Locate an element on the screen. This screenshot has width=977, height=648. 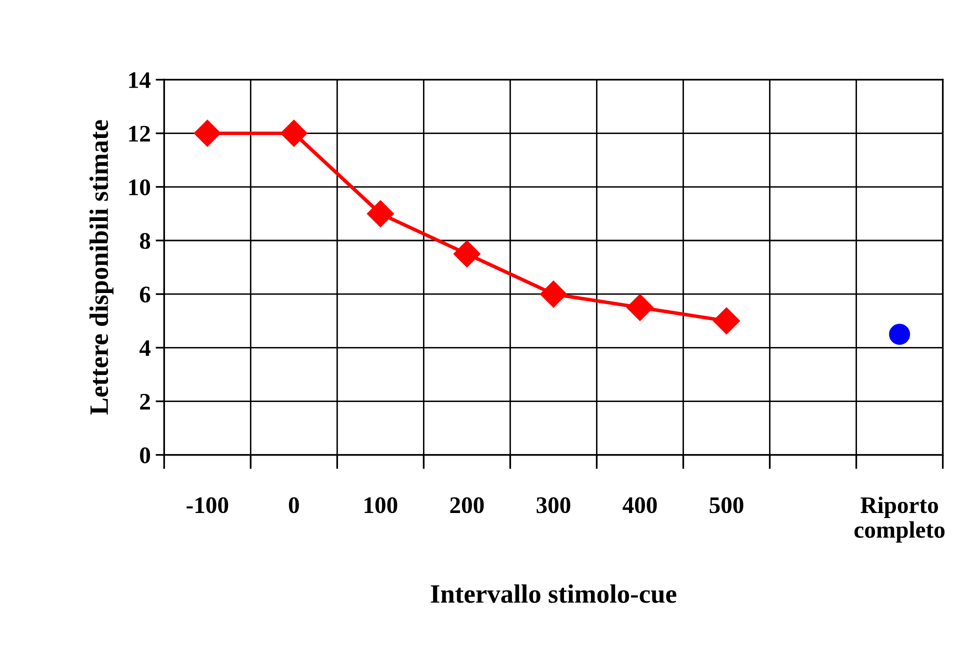
y-tick-label: 12 is located at coordinates (139, 134).